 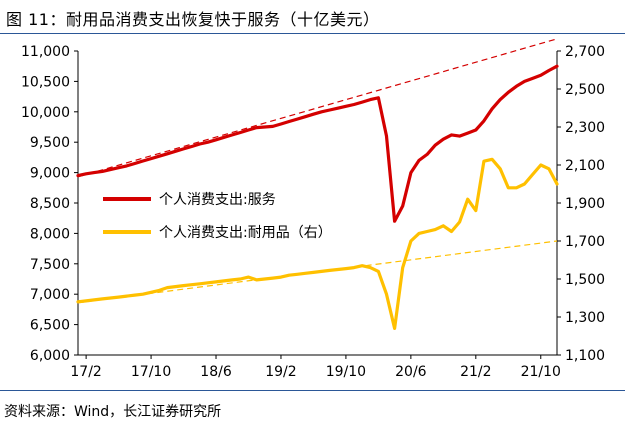 I want to click on y-left-tick-label: 11,000, so click(x=45, y=52).